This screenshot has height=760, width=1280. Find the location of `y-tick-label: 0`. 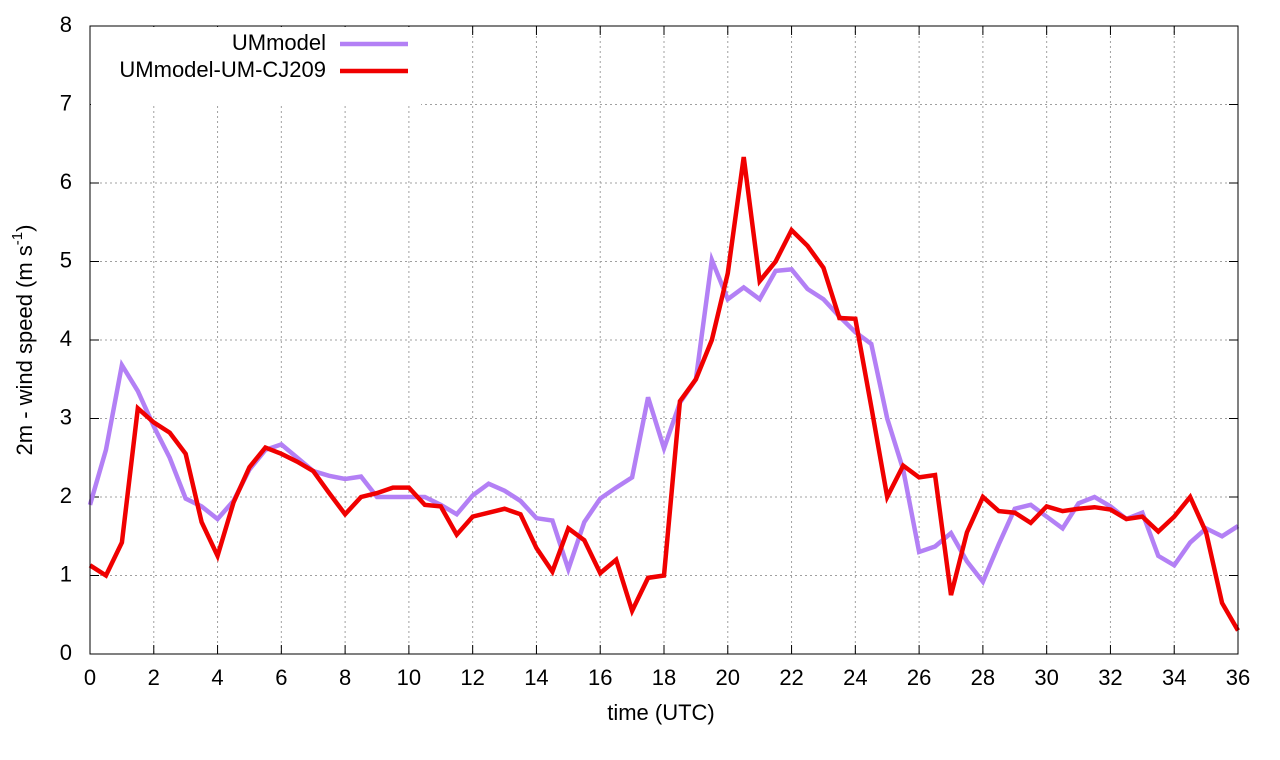

y-tick-label: 0 is located at coordinates (66, 652).